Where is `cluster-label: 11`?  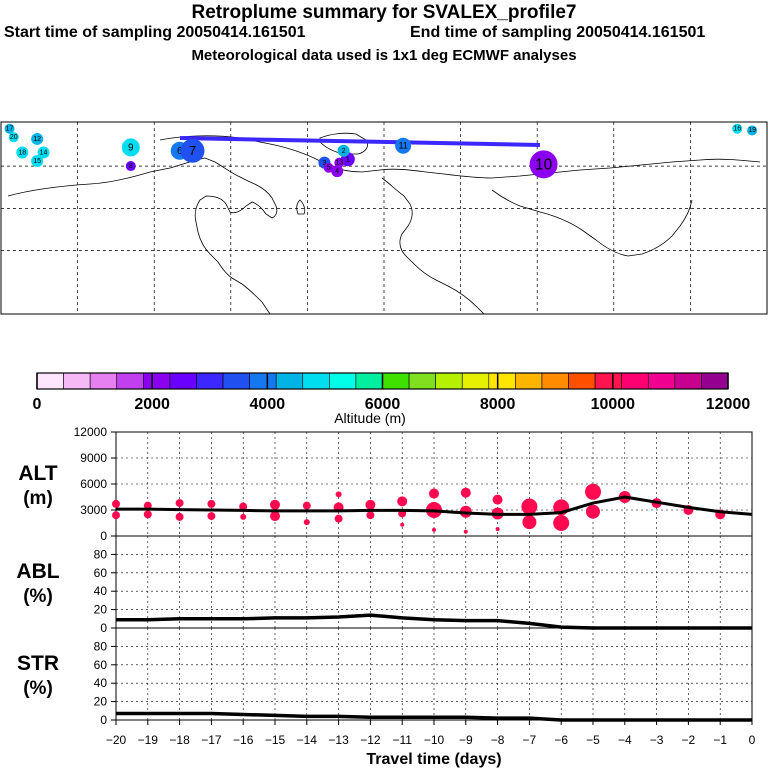 cluster-label: 11 is located at coordinates (403, 146).